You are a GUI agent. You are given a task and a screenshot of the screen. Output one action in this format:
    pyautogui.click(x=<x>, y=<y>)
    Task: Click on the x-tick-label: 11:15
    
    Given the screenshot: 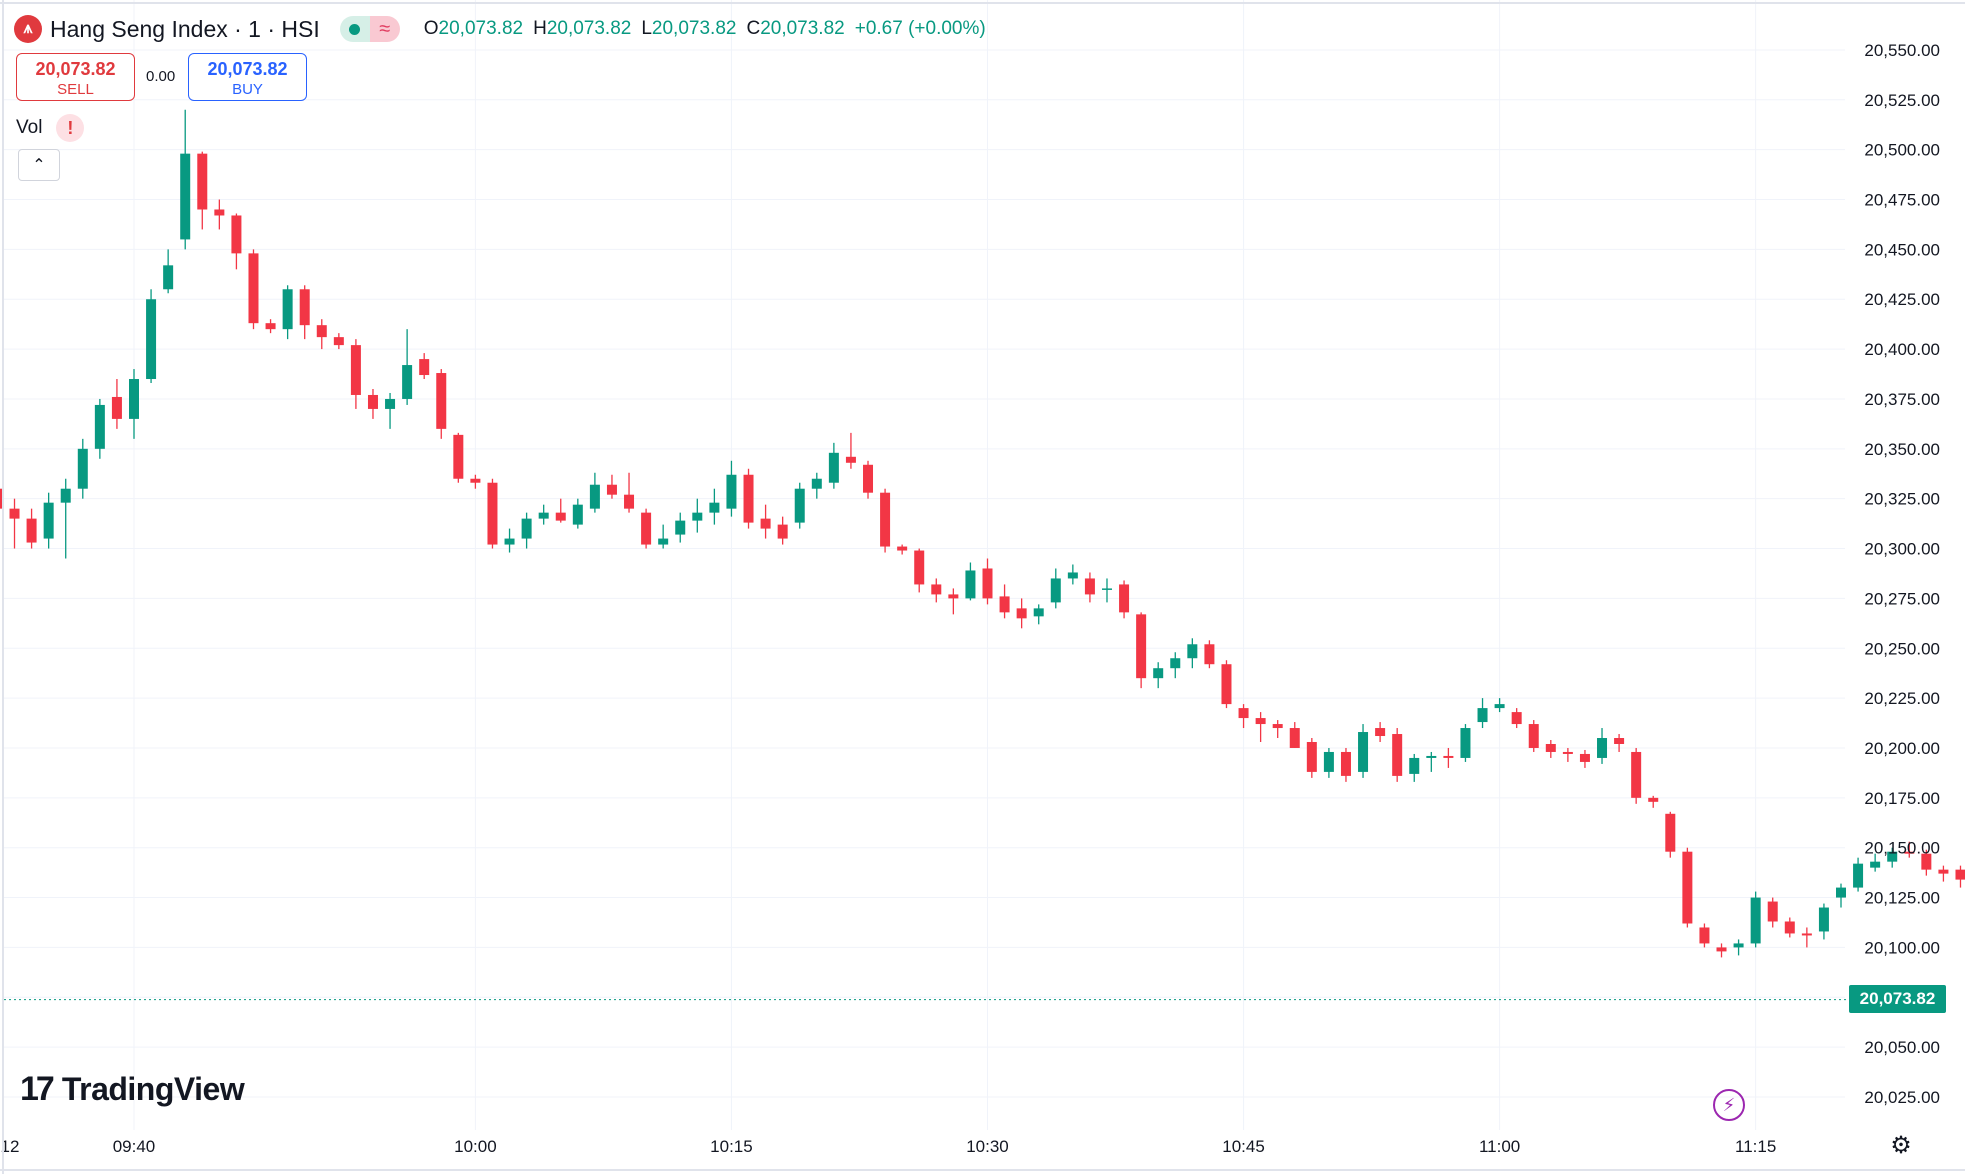 What is the action you would take?
    pyautogui.click(x=1755, y=1146)
    